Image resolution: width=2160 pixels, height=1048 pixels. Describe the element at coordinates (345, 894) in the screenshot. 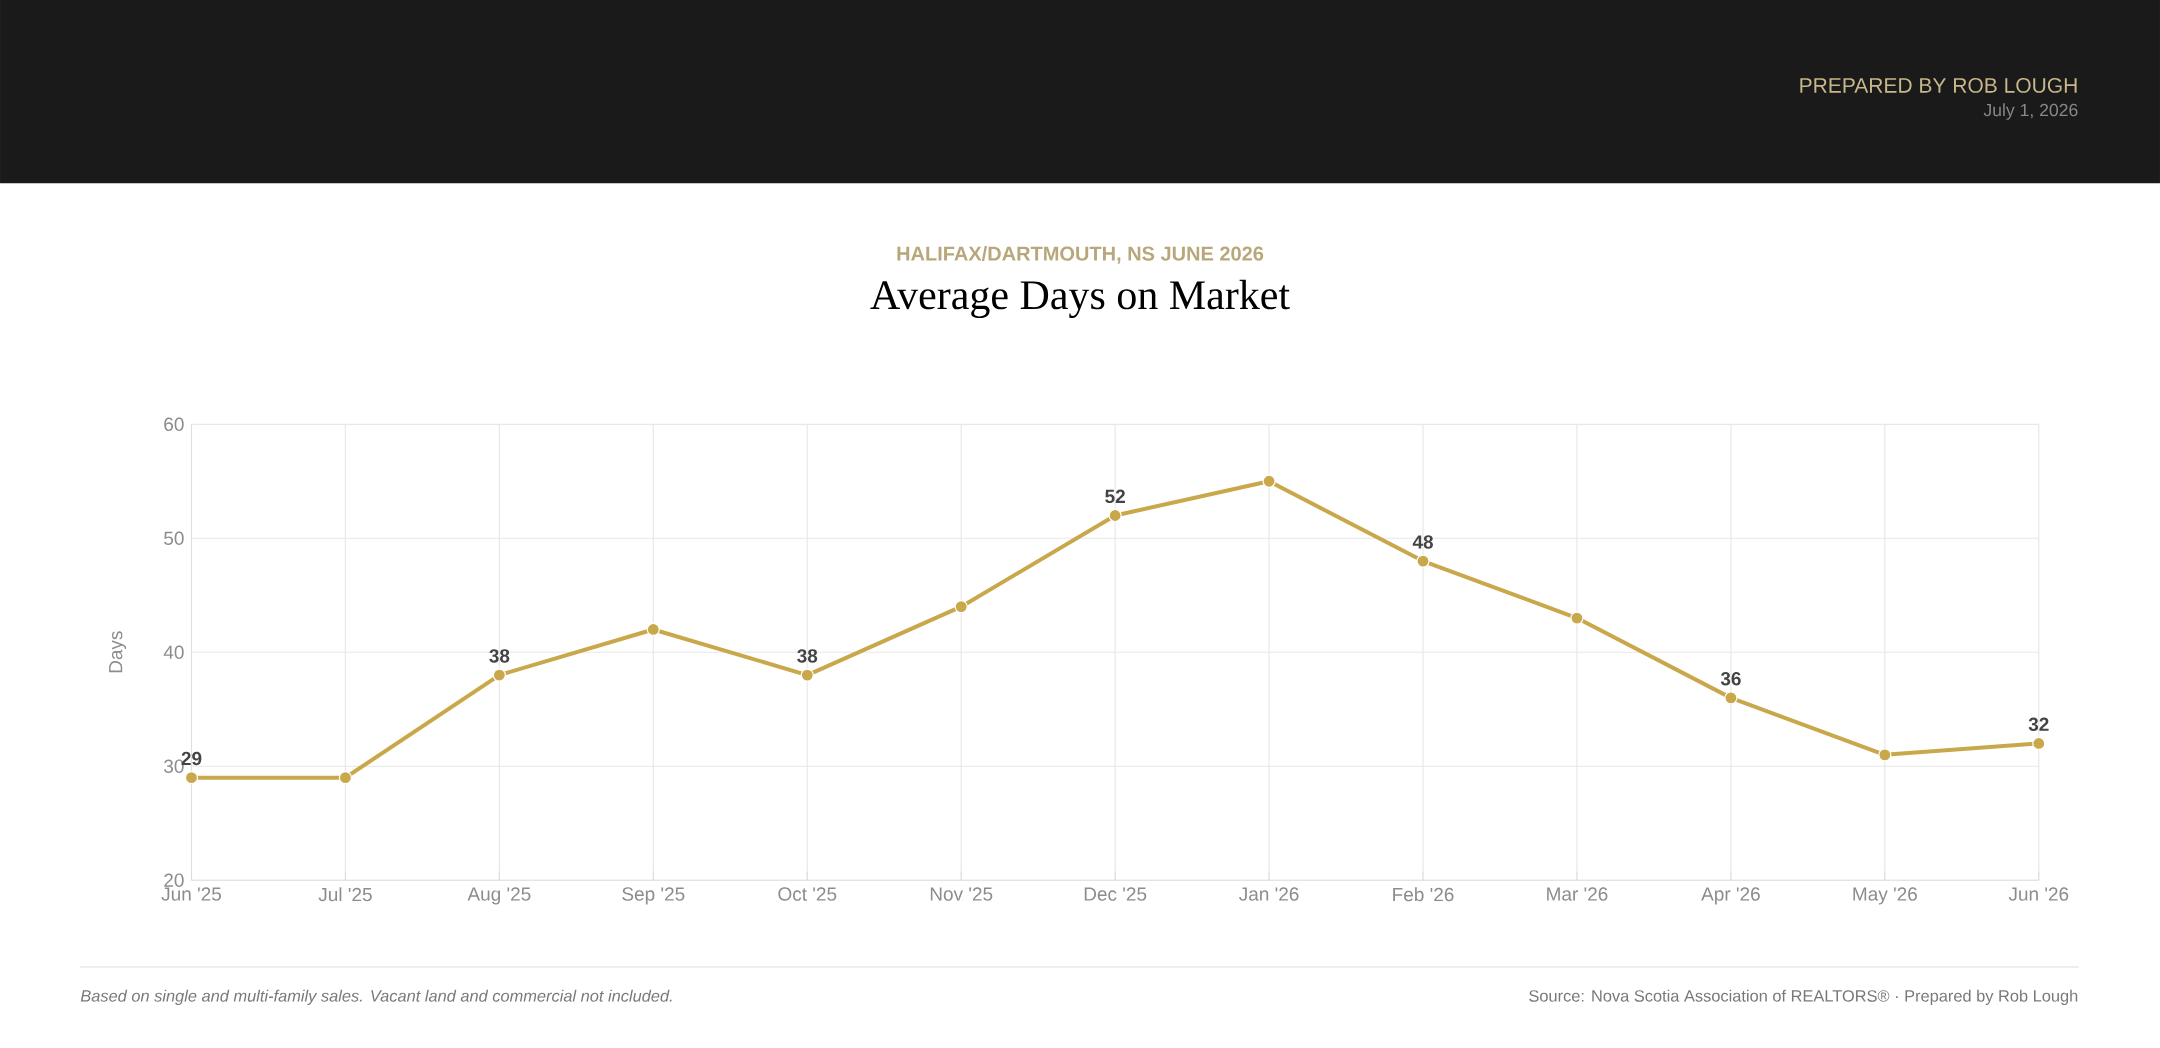

I see `x-tick-label: Jul '25` at that location.